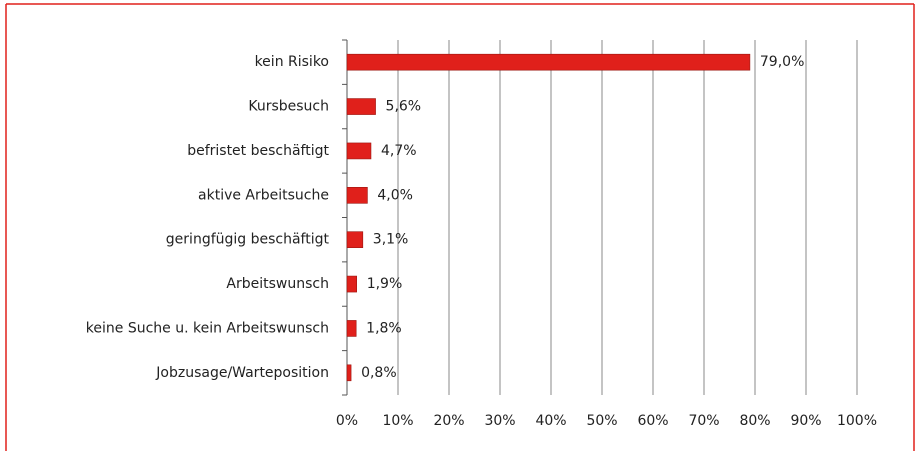 The image size is (920, 451). I want to click on value-label: 5,6%, so click(404, 107).